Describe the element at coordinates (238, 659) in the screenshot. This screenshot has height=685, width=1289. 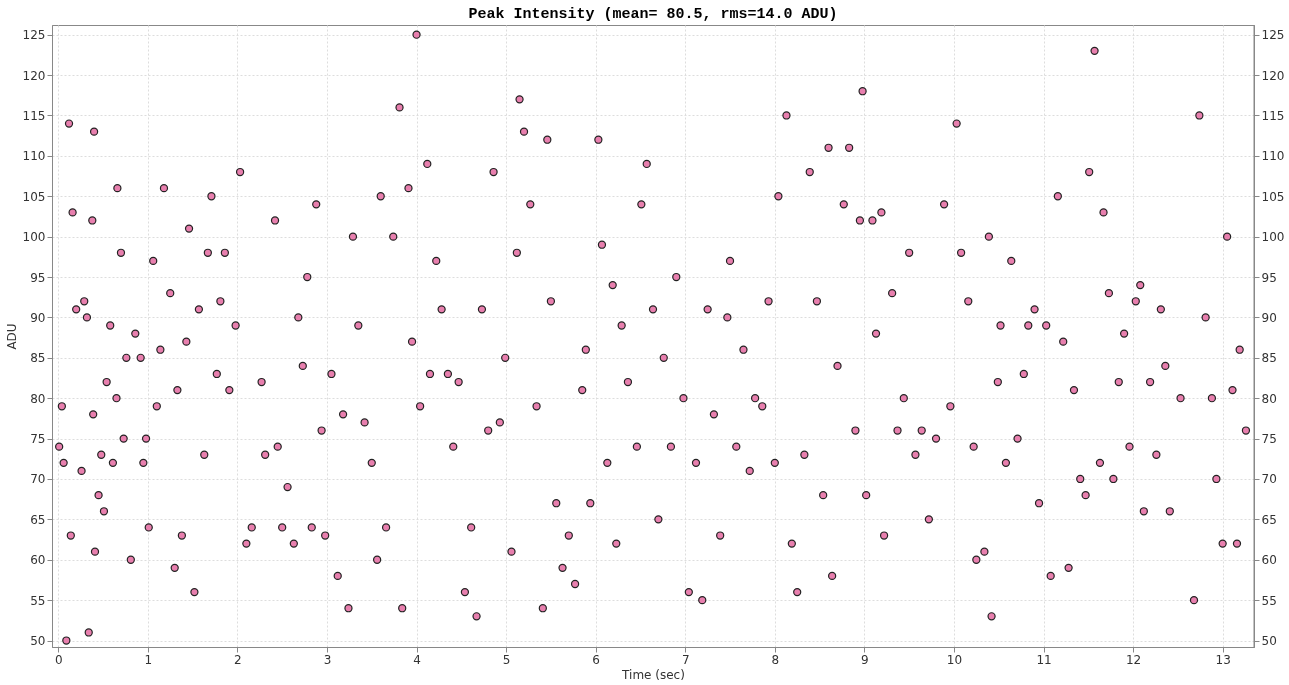
I see `x-tick-label: 2` at that location.